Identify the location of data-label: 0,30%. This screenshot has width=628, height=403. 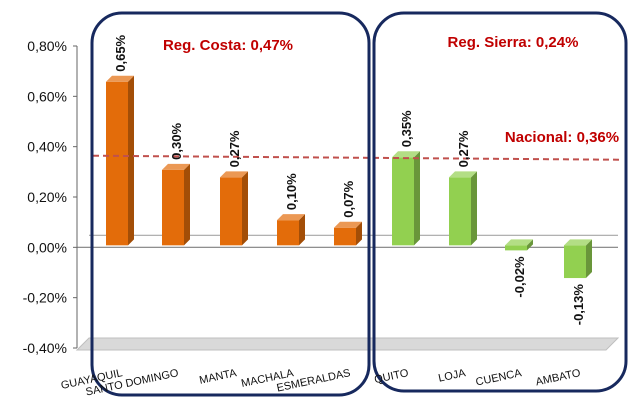
(176, 141).